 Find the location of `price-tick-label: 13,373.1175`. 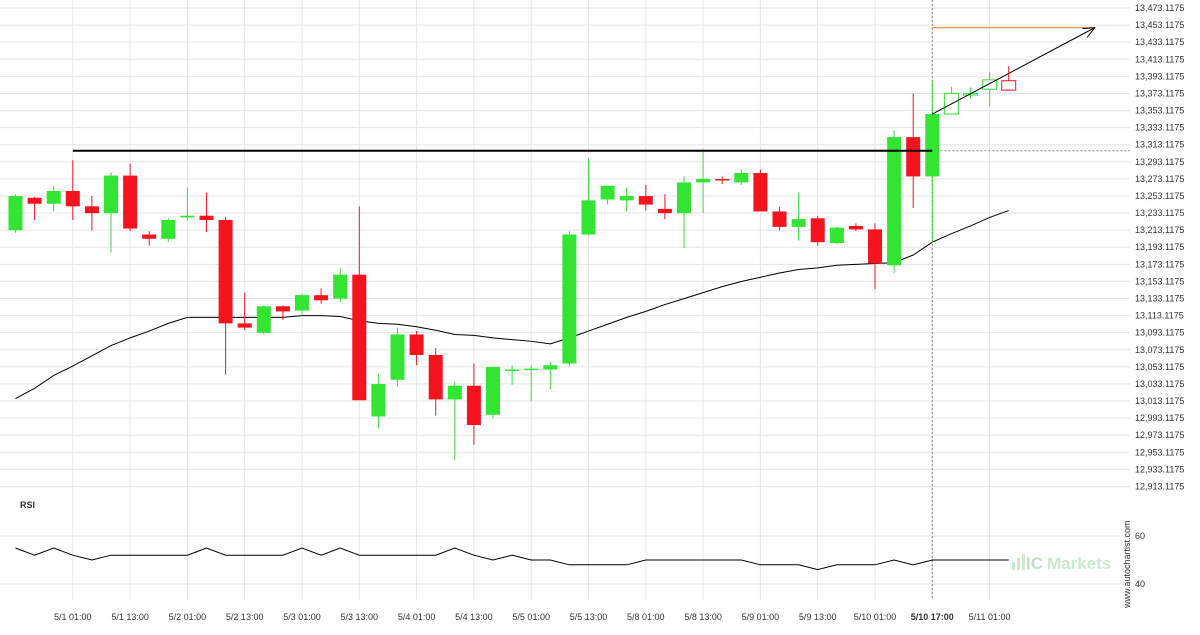

price-tick-label: 13,373.1175 is located at coordinates (1159, 93).